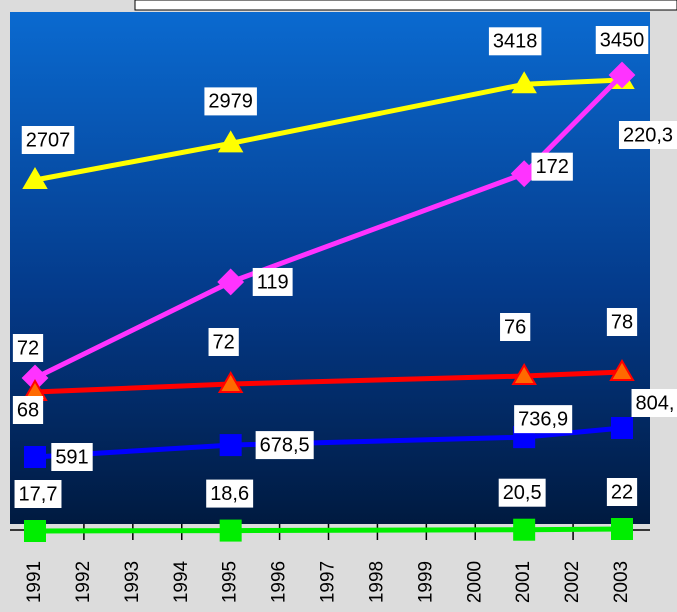  What do you see at coordinates (34, 582) in the screenshot?
I see `x-tick-label: 1991` at bounding box center [34, 582].